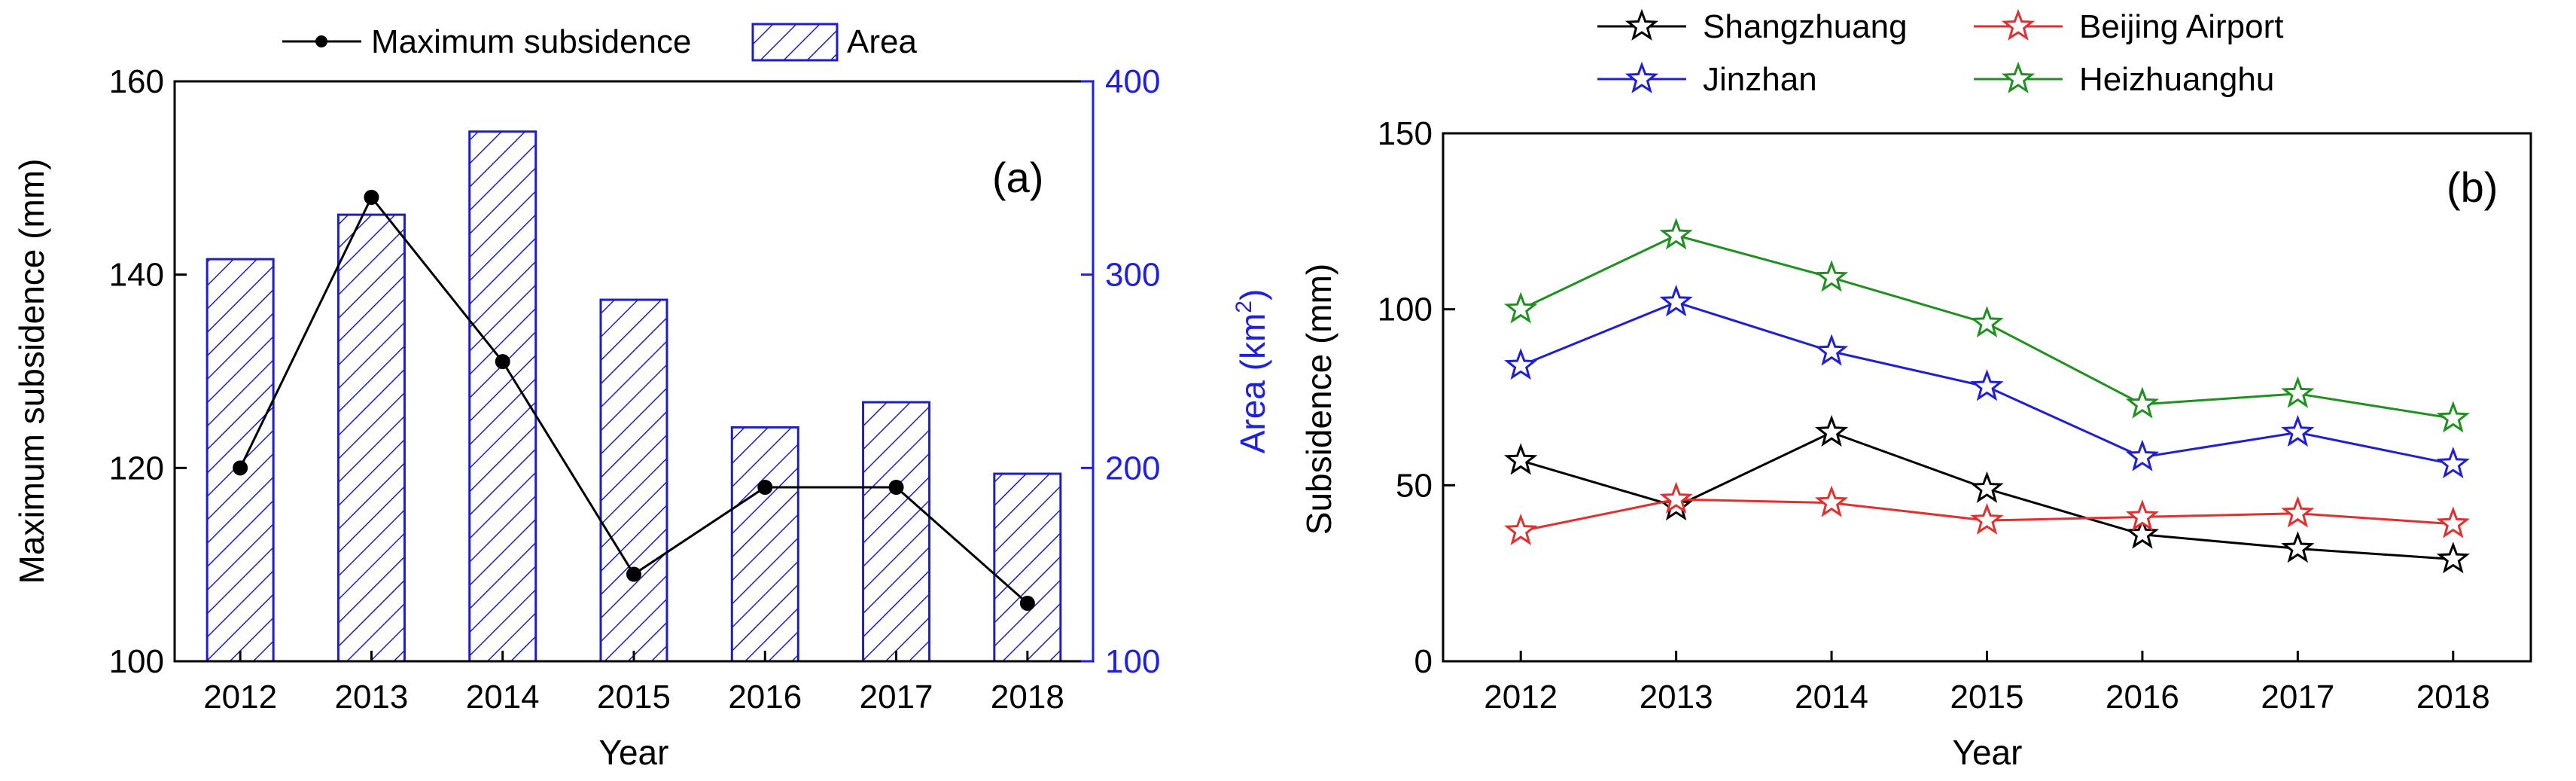 This screenshot has width=2576, height=781. Describe the element at coordinates (136, 468) in the screenshot. I see `left-y-tick-label-120: 120` at that location.